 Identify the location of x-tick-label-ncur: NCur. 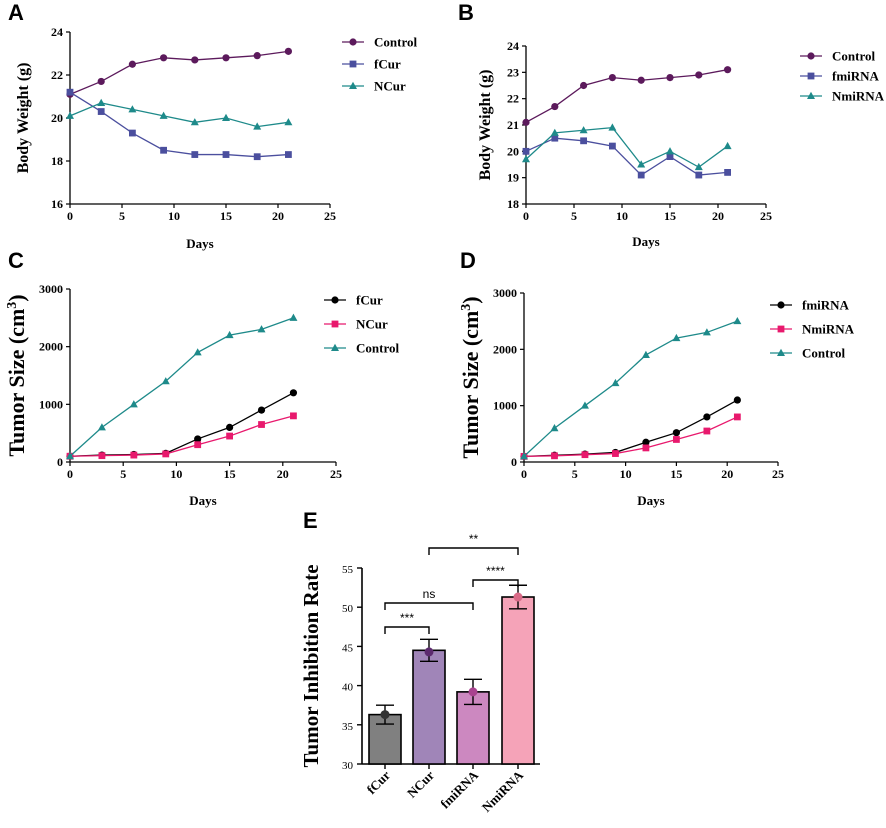
(420, 783).